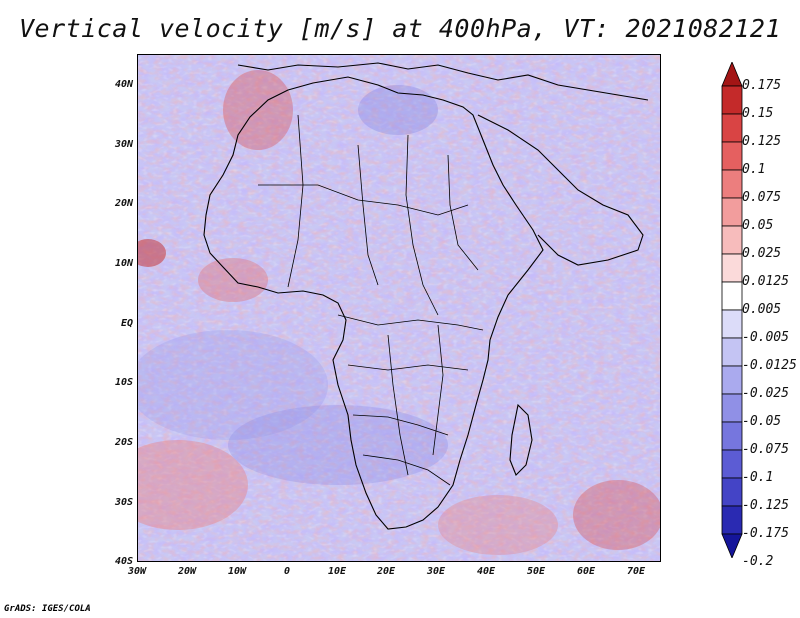 Image resolution: width=800 pixels, height=618 pixels. Describe the element at coordinates (765, 393) in the screenshot. I see `colorbar-level-label: -0.025` at that location.